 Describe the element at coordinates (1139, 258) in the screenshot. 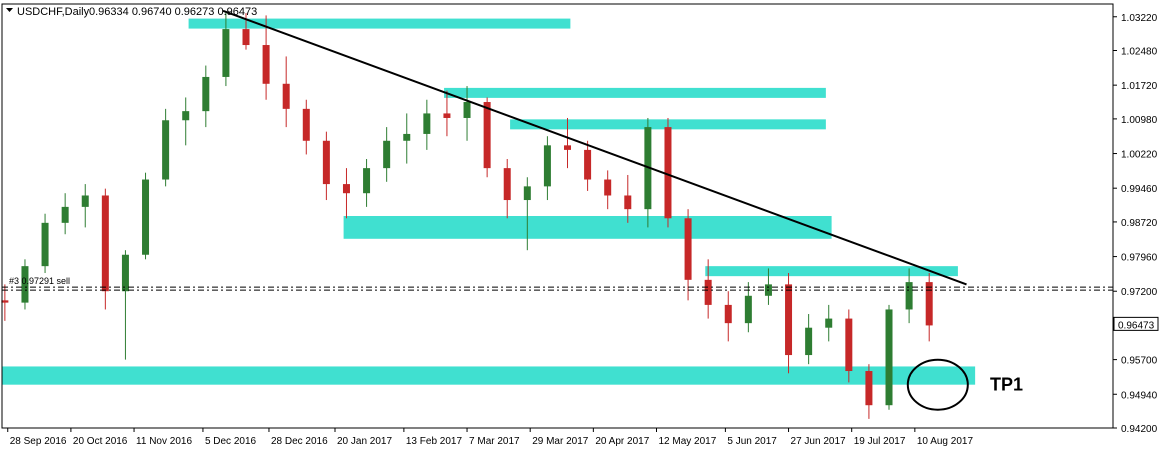

I see `y-tick-label: 0.97960` at that location.